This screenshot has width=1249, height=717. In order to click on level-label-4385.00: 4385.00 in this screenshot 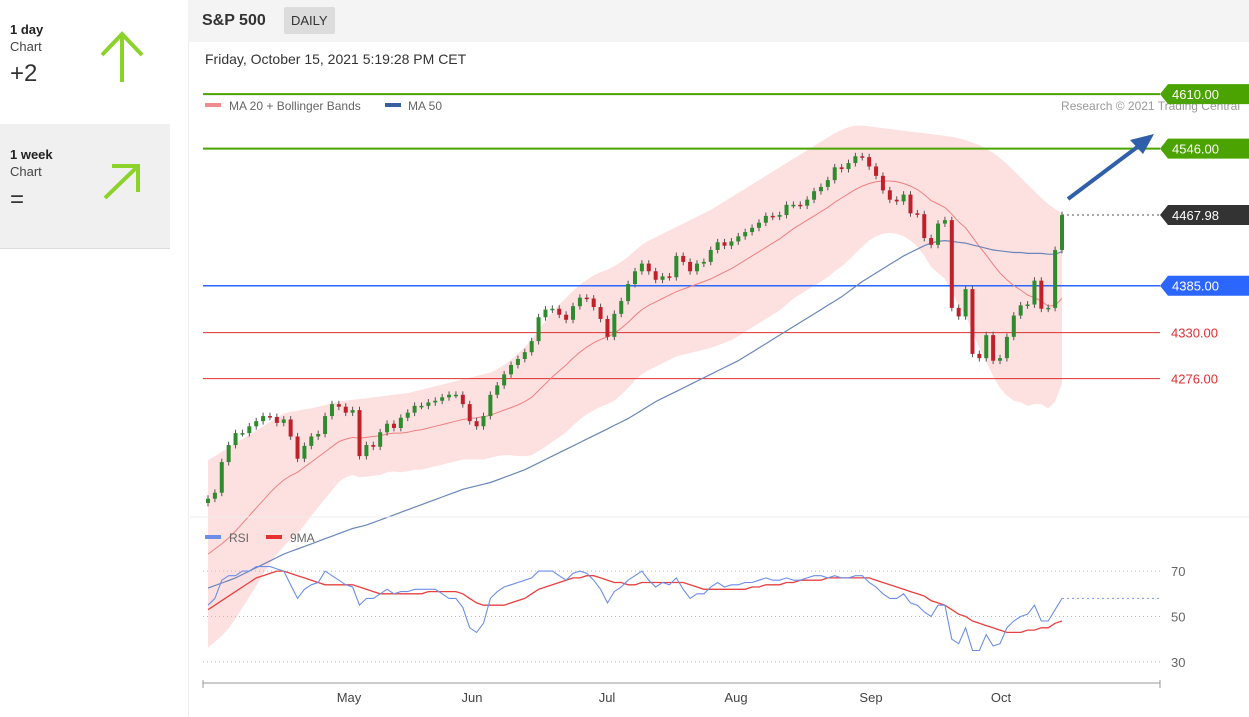, I will do `click(1204, 285)`.